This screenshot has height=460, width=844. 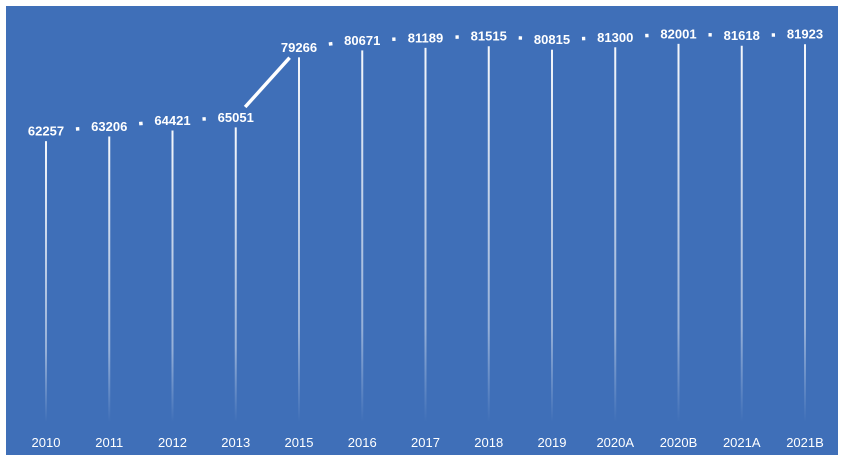 What do you see at coordinates (172, 120) in the screenshot?
I see `data-label-2012: 64421` at bounding box center [172, 120].